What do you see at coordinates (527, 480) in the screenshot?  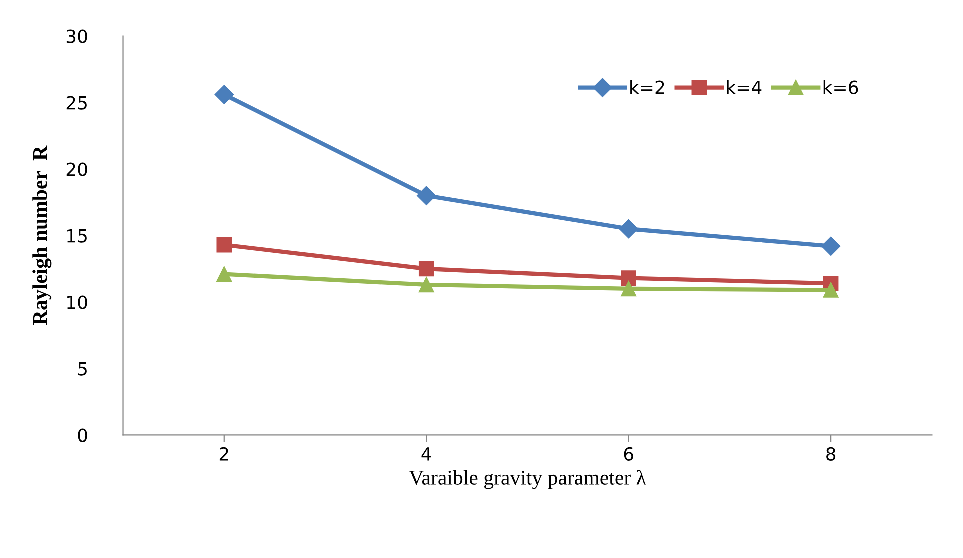 I see `x-axis-title: Varaible gravity parameter λ` at bounding box center [527, 480].